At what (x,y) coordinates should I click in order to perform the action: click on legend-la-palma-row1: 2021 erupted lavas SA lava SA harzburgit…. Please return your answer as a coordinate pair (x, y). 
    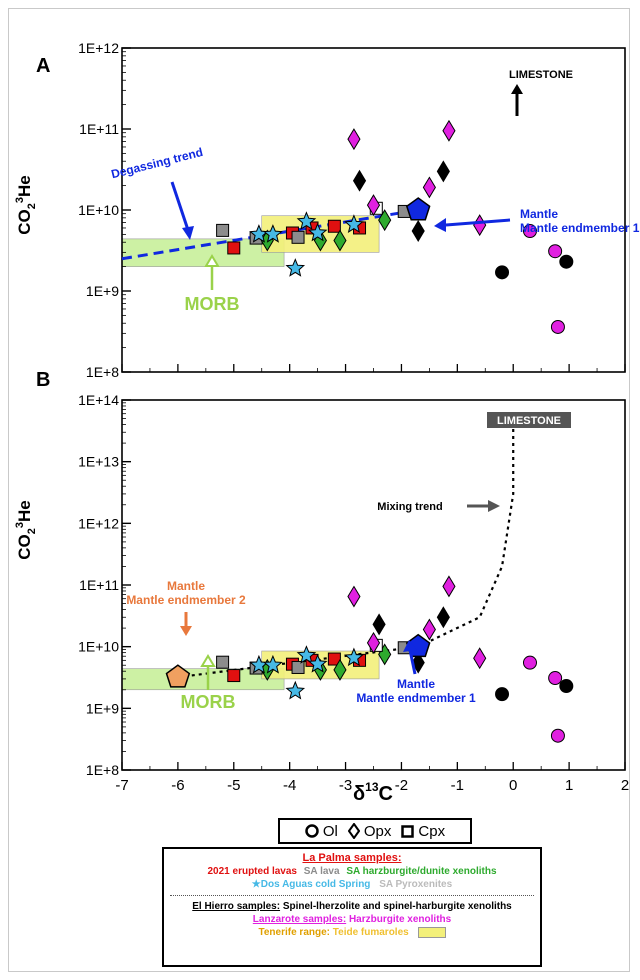
    Looking at the image, I should click on (352, 871).